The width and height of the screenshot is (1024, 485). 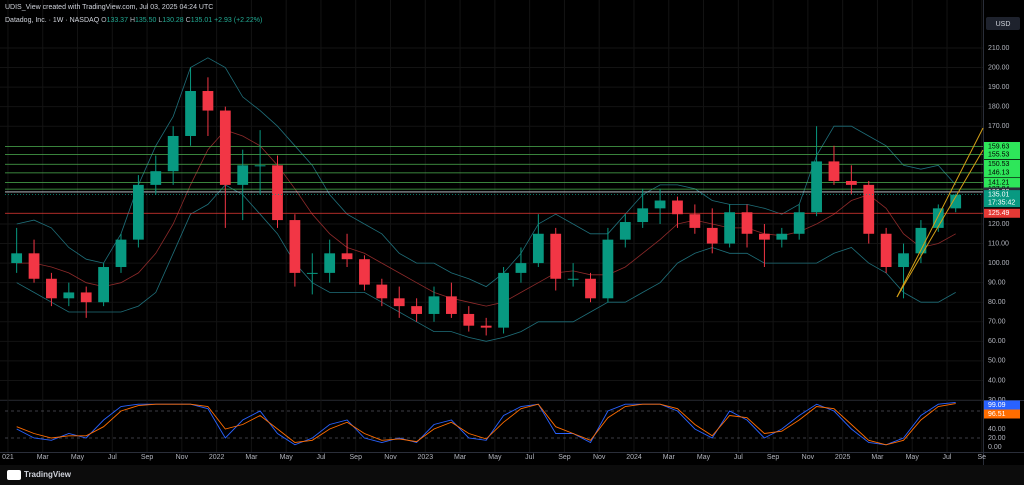 What do you see at coordinates (997, 361) in the screenshot?
I see `y-tick-label: 50.00` at bounding box center [997, 361].